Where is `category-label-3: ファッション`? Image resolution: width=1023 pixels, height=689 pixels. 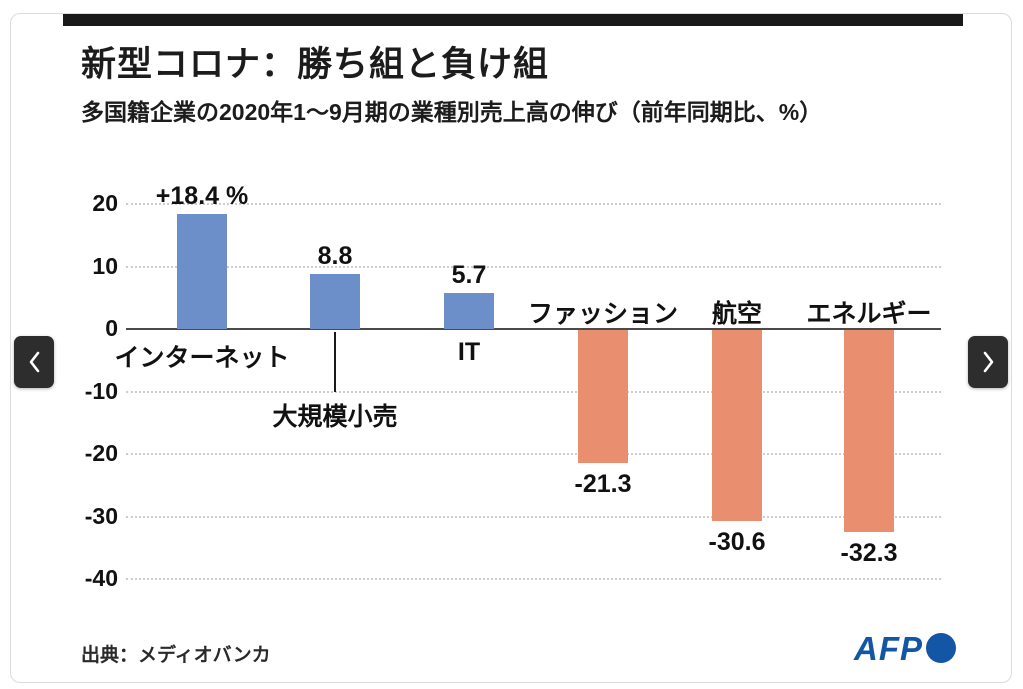
category-label-3: ファッション is located at coordinates (602, 314).